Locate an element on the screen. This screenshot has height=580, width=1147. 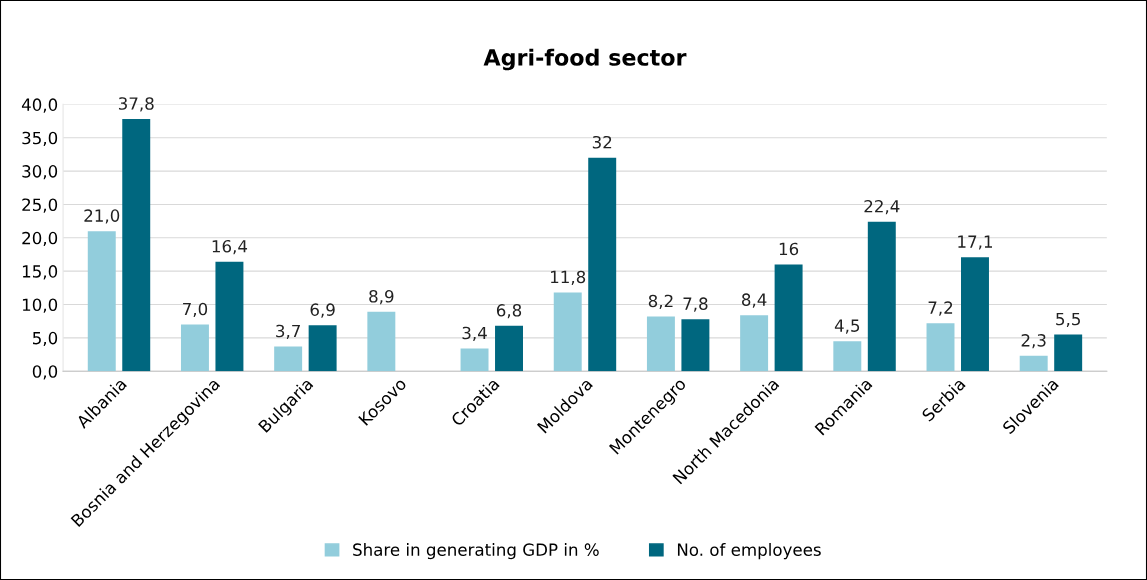
data-label: 21,0 is located at coordinates (102, 216).